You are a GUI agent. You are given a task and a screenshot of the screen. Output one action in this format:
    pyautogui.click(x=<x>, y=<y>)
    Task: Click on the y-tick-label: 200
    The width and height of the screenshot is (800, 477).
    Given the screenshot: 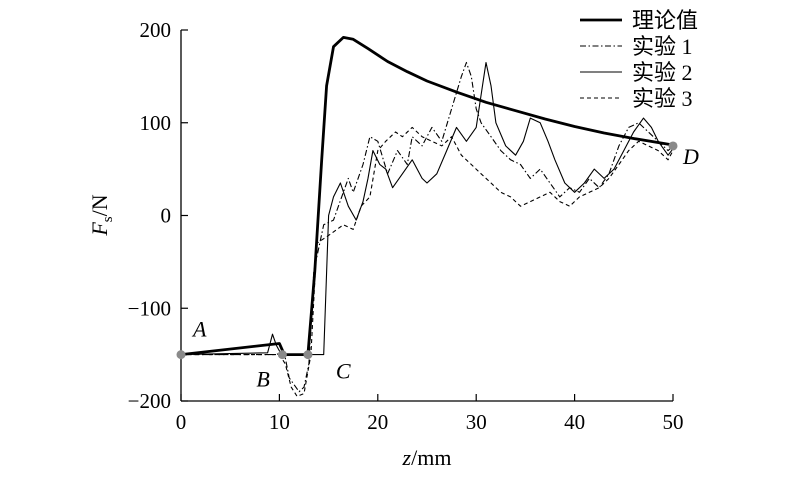 What is the action you would take?
    pyautogui.click(x=156, y=30)
    